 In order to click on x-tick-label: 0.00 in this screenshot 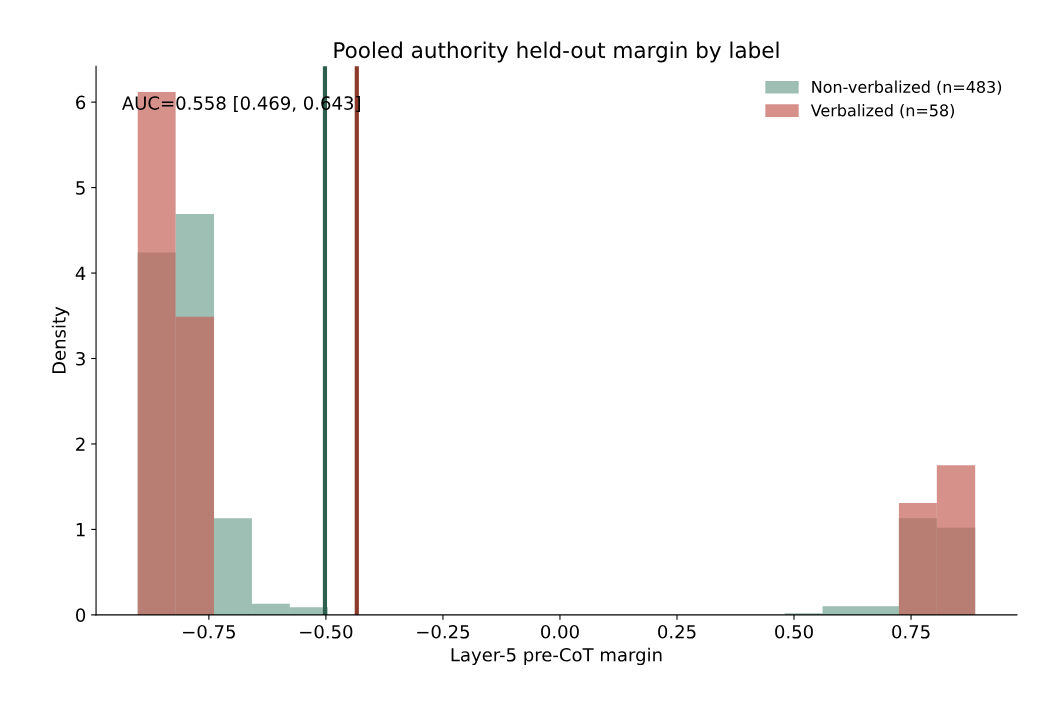, I will do `click(560, 631)`.